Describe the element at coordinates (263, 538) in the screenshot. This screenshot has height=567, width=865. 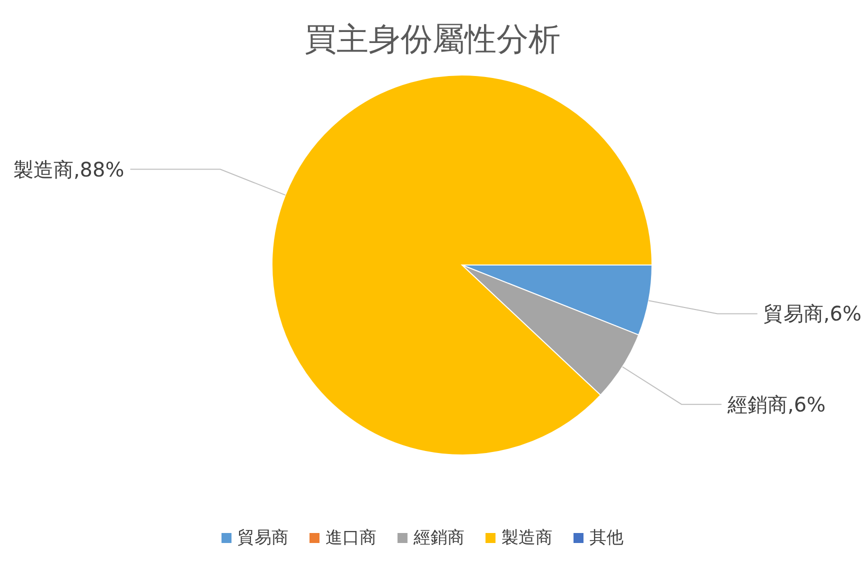
I see `legend-label: 貿易商` at that location.